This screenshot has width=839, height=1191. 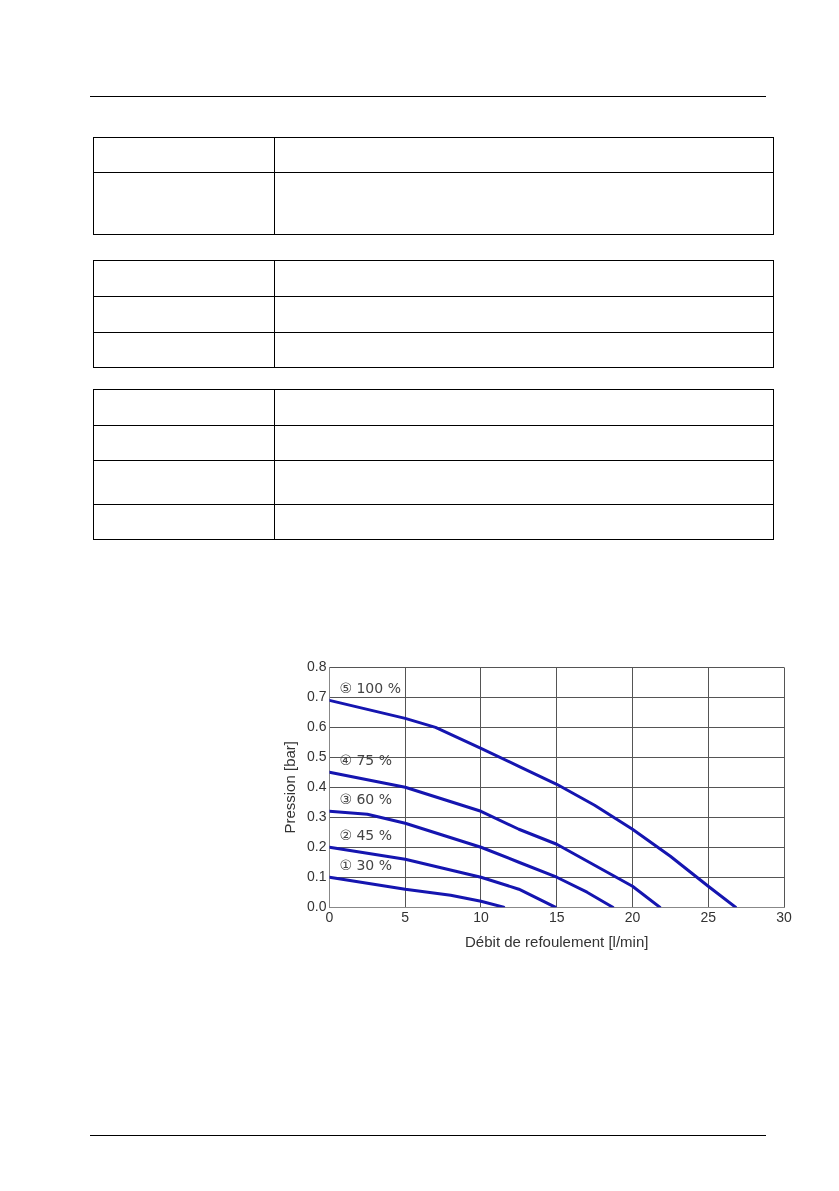 What do you see at coordinates (366, 864) in the screenshot?
I see `series-label: ① 30 %` at bounding box center [366, 864].